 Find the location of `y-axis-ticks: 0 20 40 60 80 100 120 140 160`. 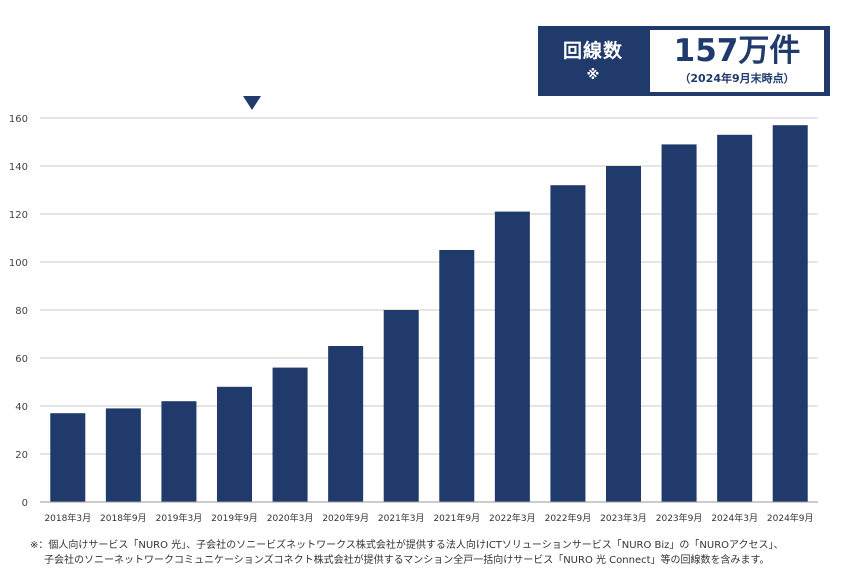

y-axis-ticks: 0 20 40 60 80 100 120 140 160 is located at coordinates (18, 311).